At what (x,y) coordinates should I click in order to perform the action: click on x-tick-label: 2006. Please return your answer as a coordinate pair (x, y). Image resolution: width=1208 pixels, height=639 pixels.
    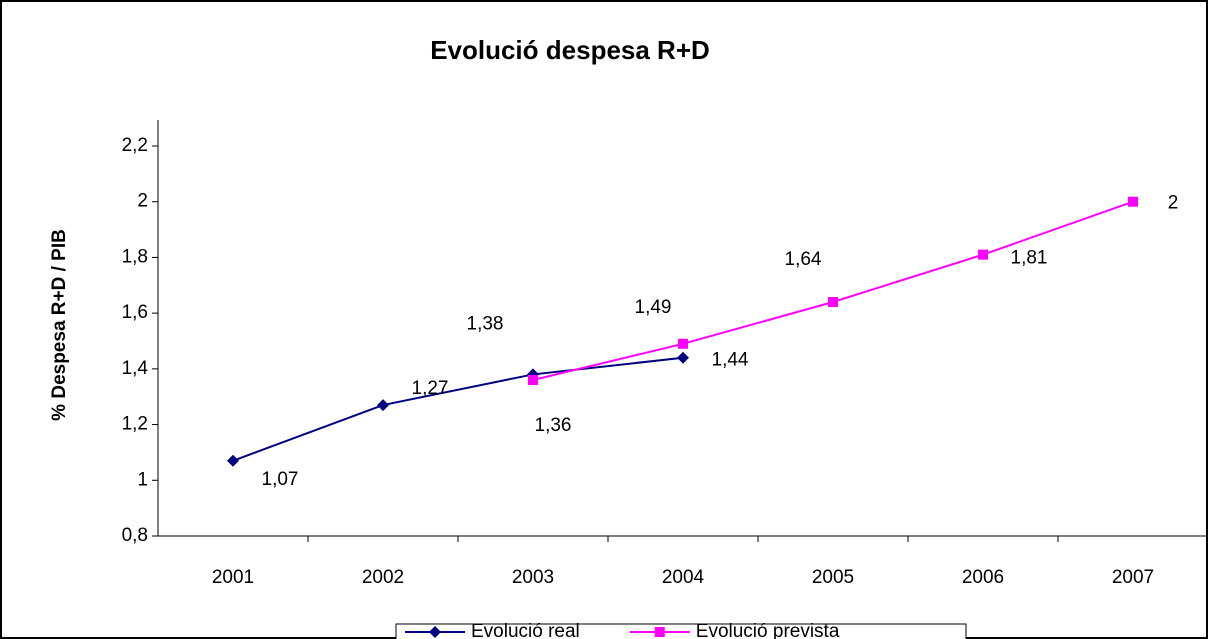
    Looking at the image, I should click on (983, 577).